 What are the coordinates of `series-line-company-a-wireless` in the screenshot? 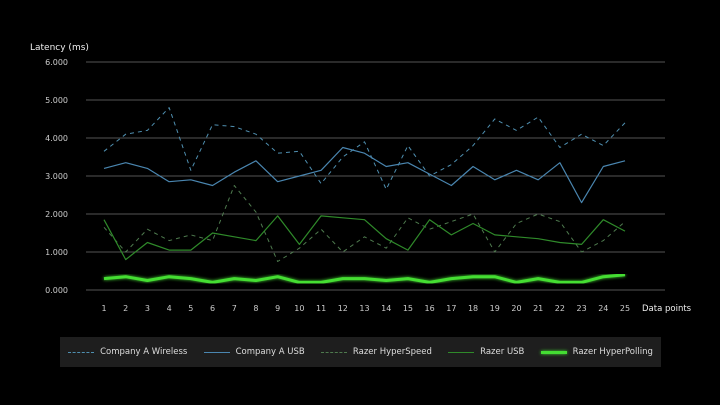 It's located at (364, 148).